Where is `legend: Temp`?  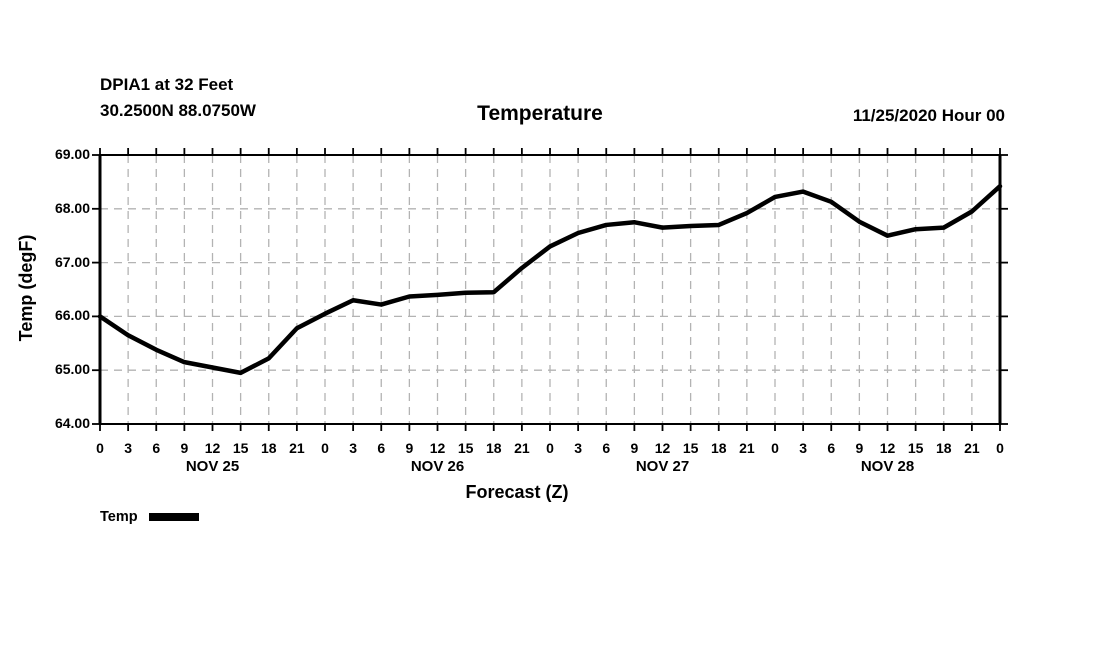 legend: Temp is located at coordinates (149, 517).